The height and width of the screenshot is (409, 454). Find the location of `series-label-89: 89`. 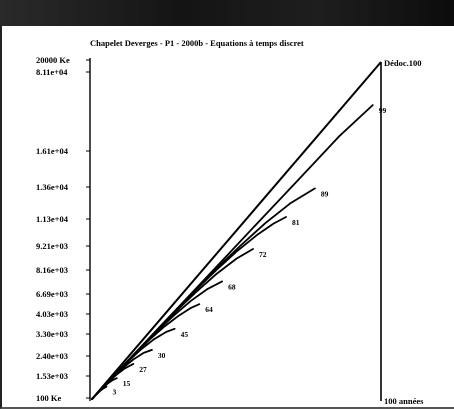

series-label-89: 89 is located at coordinates (325, 193).